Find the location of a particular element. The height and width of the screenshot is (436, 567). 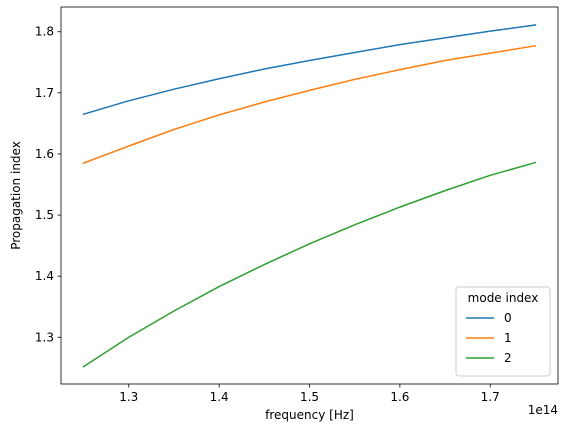

legend-box is located at coordinates (503, 331).